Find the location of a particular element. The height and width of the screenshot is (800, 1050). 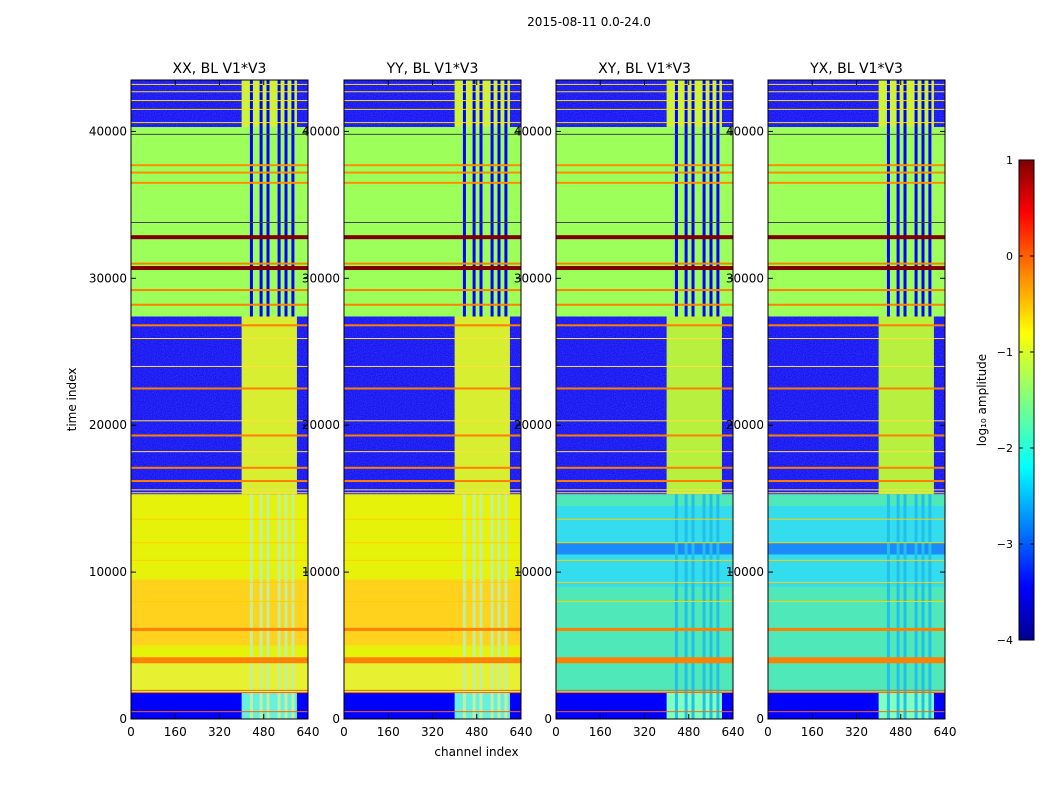

colorbar-tick-label: 1 is located at coordinates (1009, 160).